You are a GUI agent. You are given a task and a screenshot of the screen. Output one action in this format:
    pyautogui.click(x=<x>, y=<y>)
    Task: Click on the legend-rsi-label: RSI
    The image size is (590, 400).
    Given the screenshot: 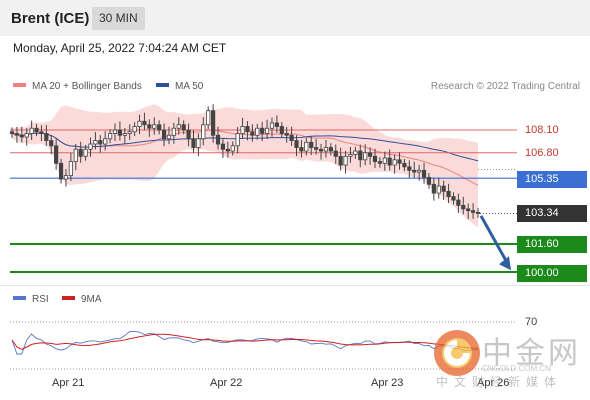 What is the action you would take?
    pyautogui.click(x=40, y=299)
    